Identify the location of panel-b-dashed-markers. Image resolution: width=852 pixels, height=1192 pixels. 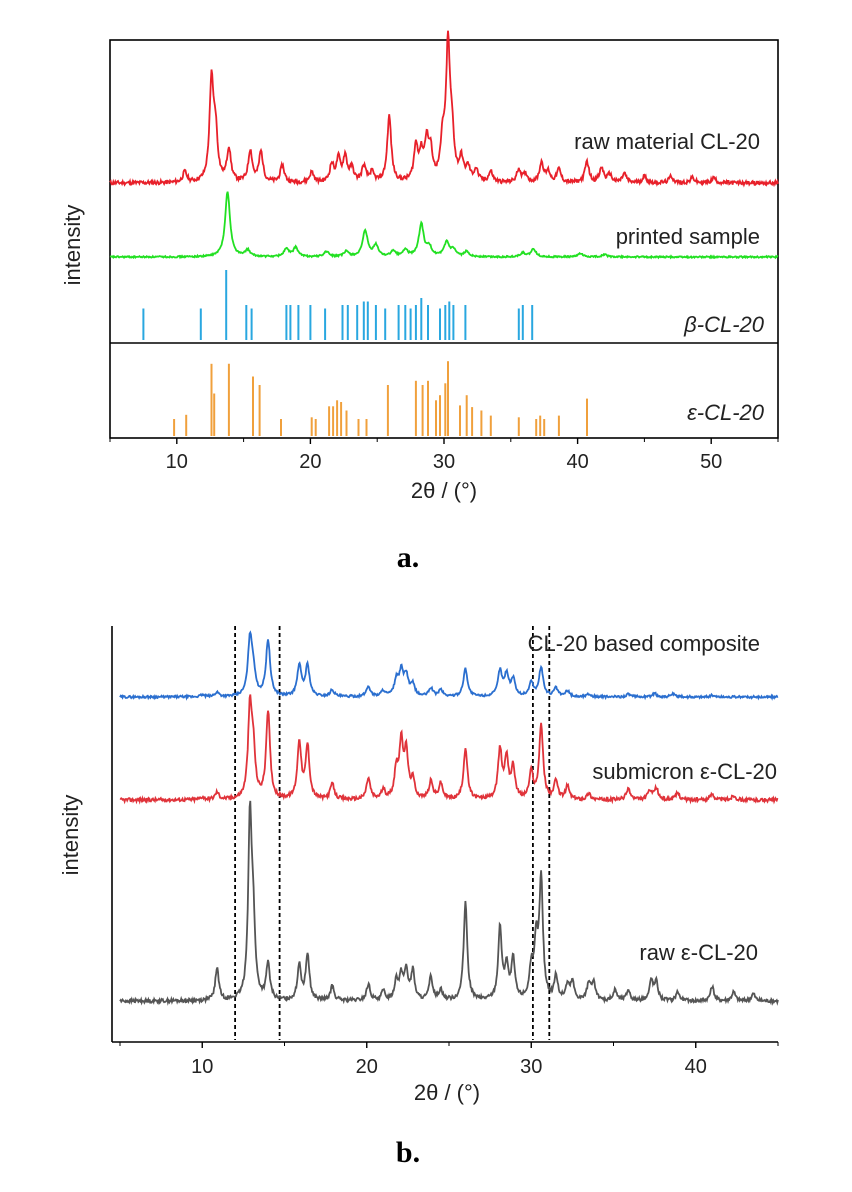
(392, 833).